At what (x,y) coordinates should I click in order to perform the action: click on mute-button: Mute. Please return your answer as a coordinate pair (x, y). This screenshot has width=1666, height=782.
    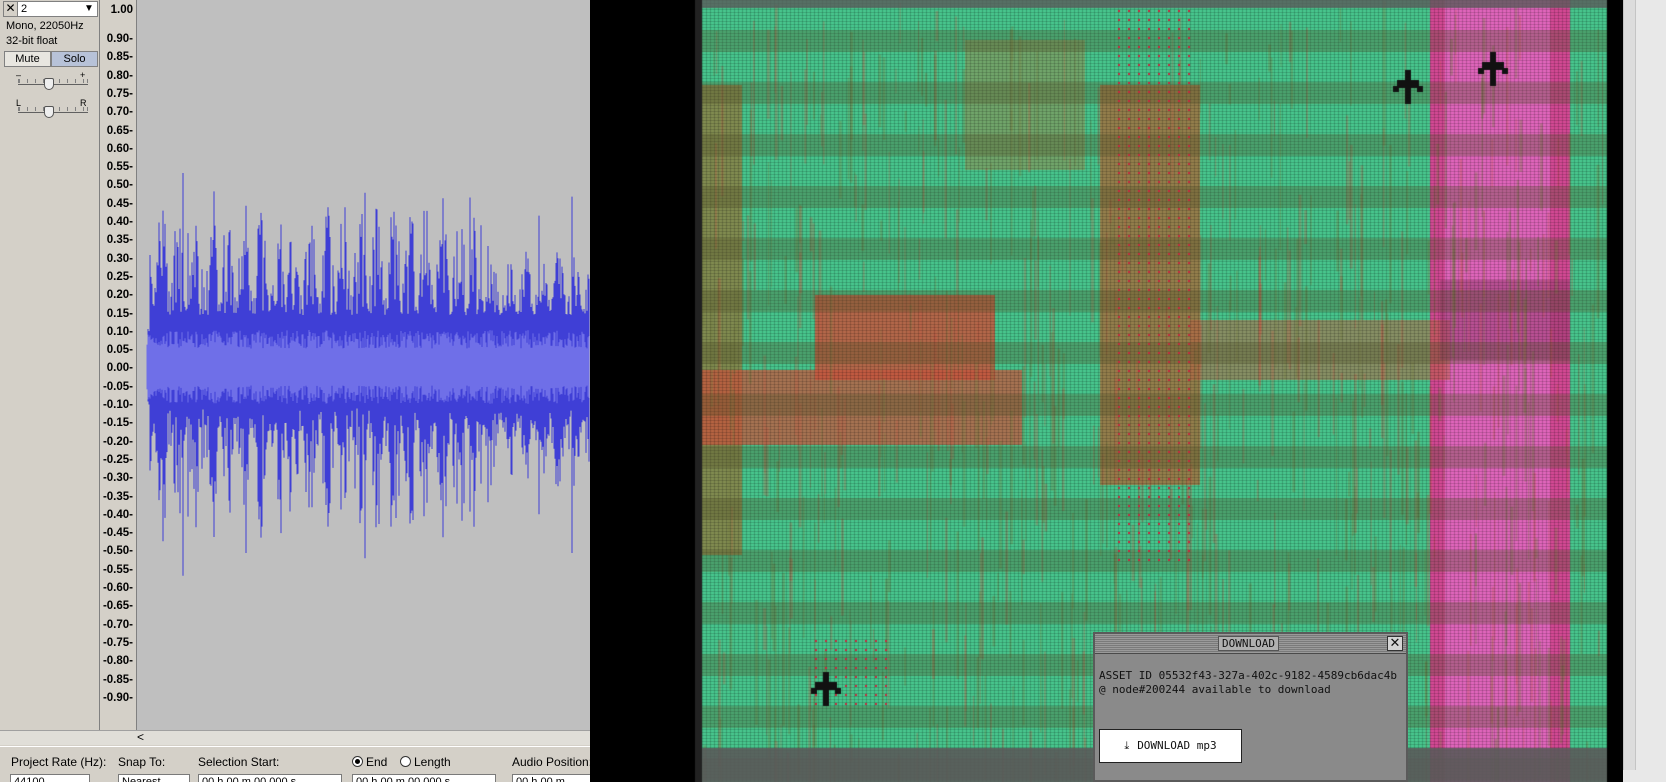
    Looking at the image, I should click on (27, 59).